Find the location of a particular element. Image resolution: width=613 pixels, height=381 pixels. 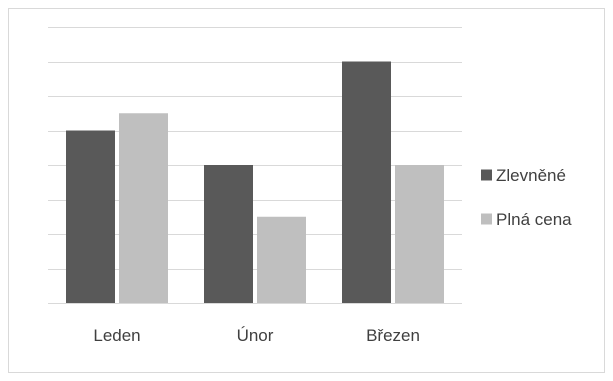

bar-plná-cena-leden is located at coordinates (143, 208).